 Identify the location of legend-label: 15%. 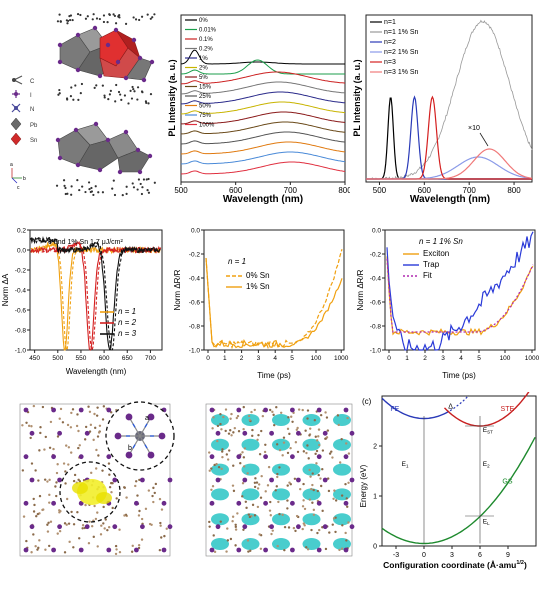
(205, 88).